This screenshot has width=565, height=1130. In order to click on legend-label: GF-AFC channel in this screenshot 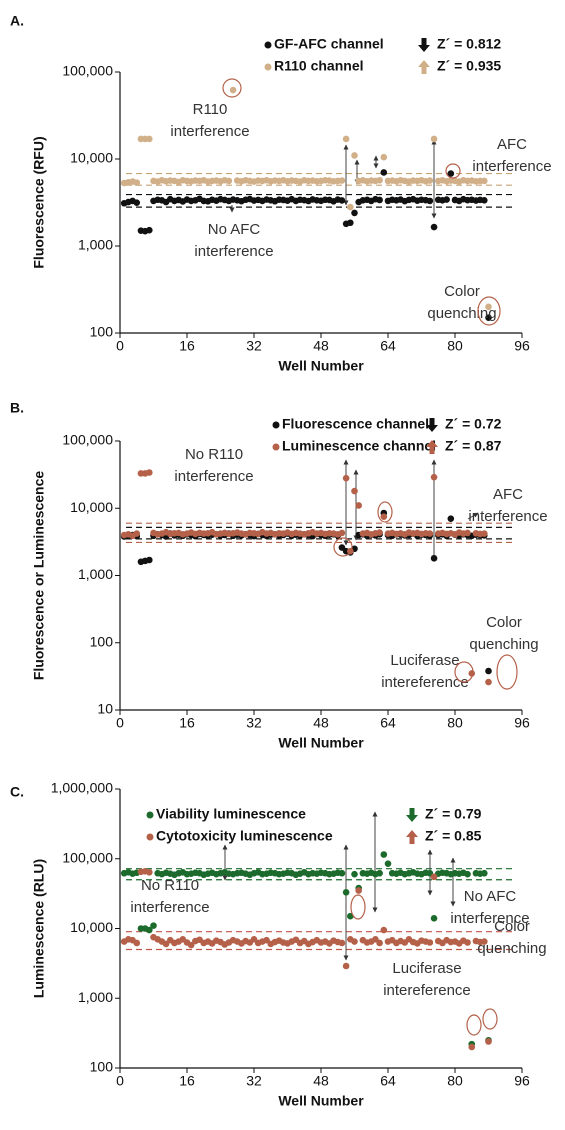, I will do `click(329, 44)`.